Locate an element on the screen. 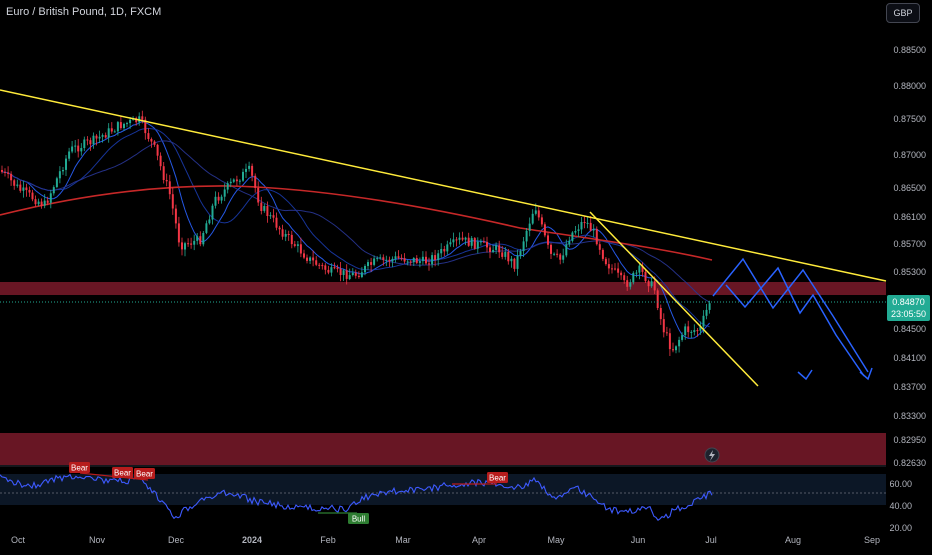 This screenshot has height=555, width=932. price-tick-label: 0.88500 is located at coordinates (909, 50).